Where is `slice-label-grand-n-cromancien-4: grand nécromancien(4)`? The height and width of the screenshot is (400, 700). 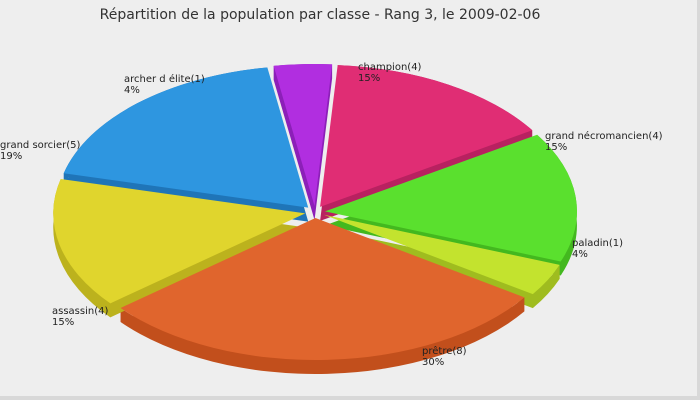 slice-label-grand-n-cromancien-4: grand nécromancien(4) is located at coordinates (604, 136).